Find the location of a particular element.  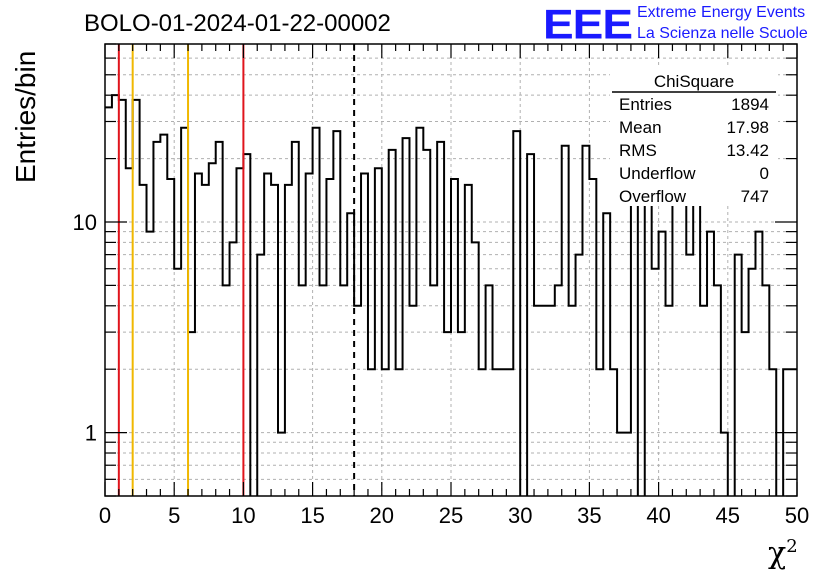

logo-line-1: Extreme Energy Events is located at coordinates (721, 12).